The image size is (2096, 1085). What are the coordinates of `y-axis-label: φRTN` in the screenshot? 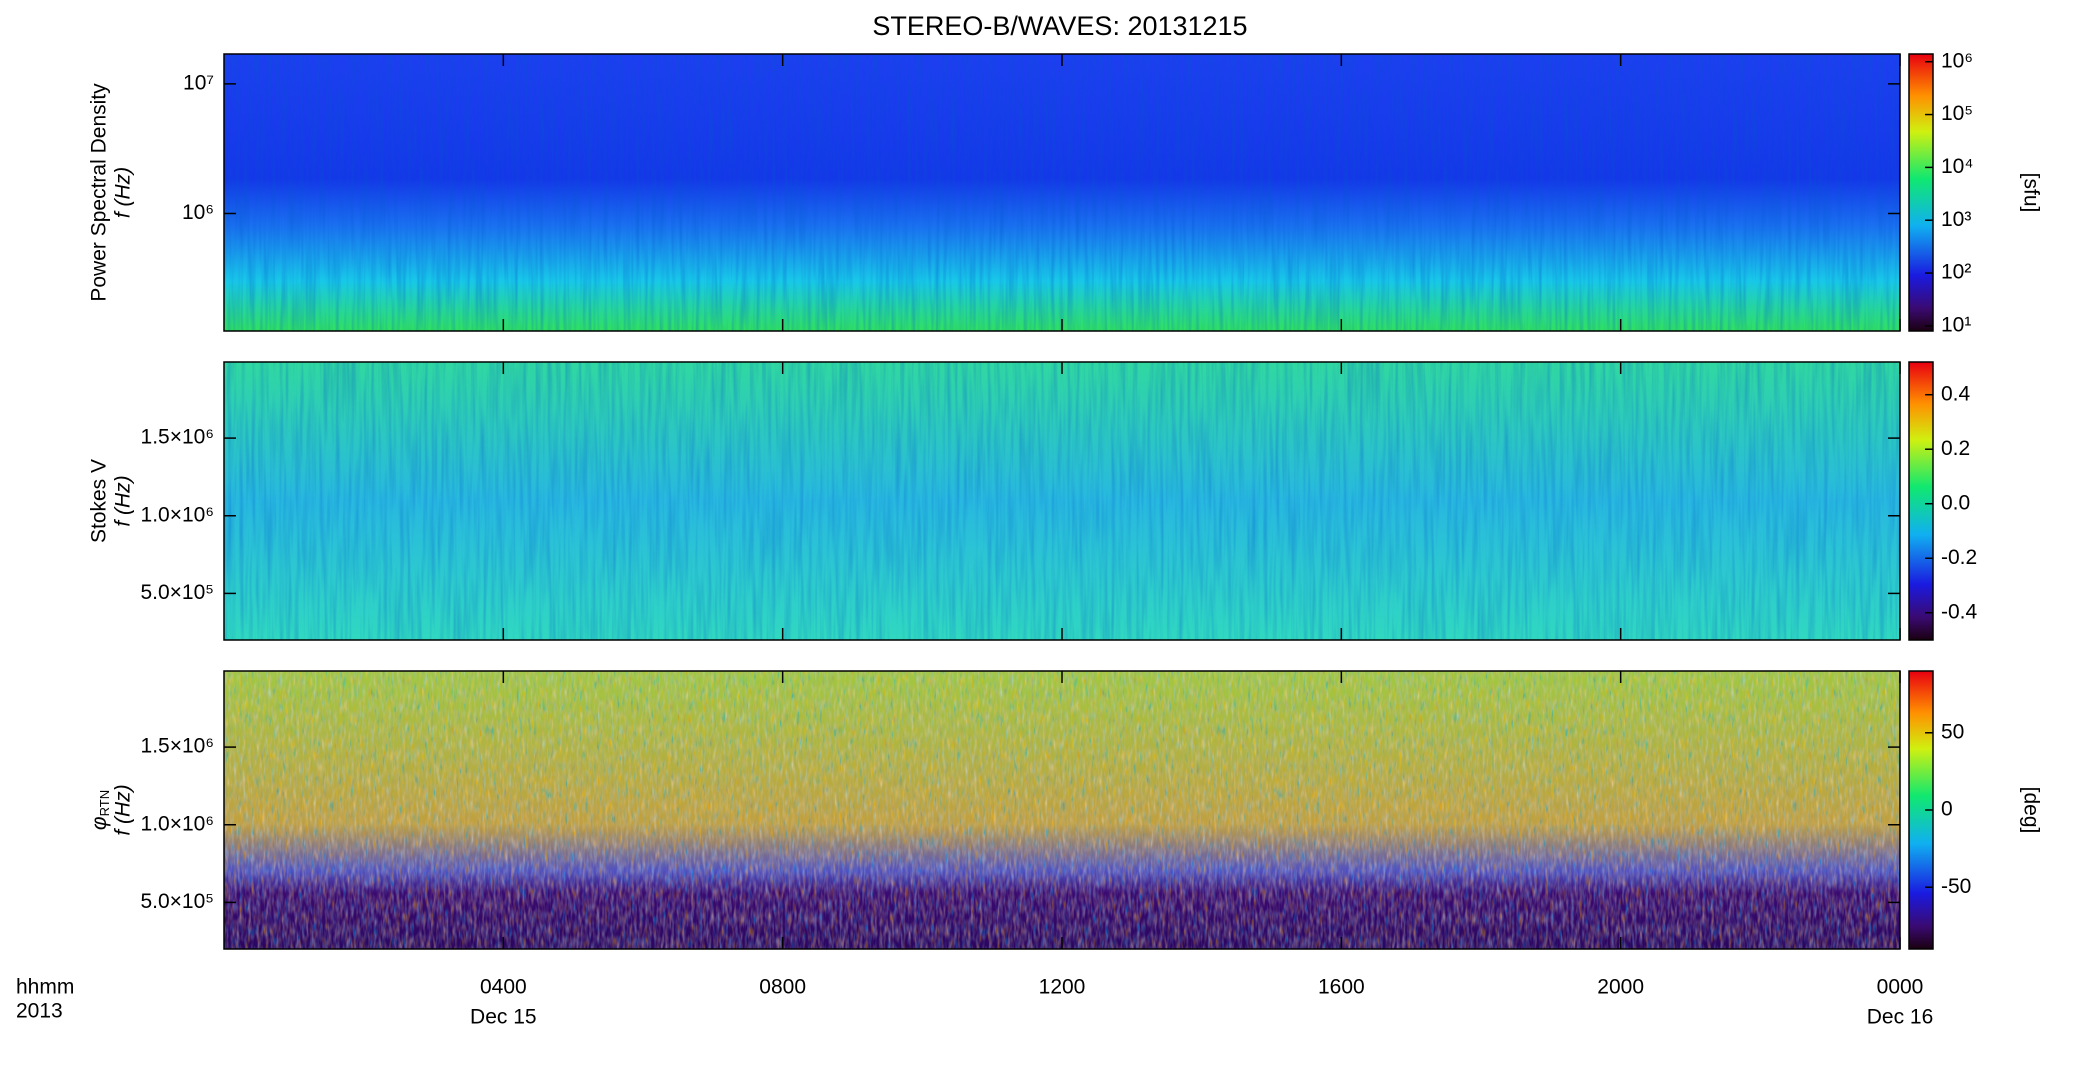 It's located at (100, 810).